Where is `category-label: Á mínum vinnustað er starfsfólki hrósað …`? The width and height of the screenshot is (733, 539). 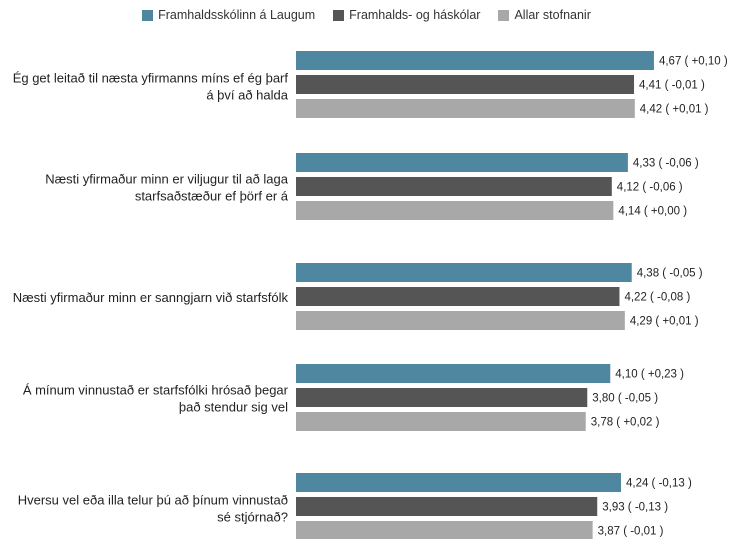 category-label: Á mínum vinnustað er starfsfólki hrósað … is located at coordinates (156, 390).